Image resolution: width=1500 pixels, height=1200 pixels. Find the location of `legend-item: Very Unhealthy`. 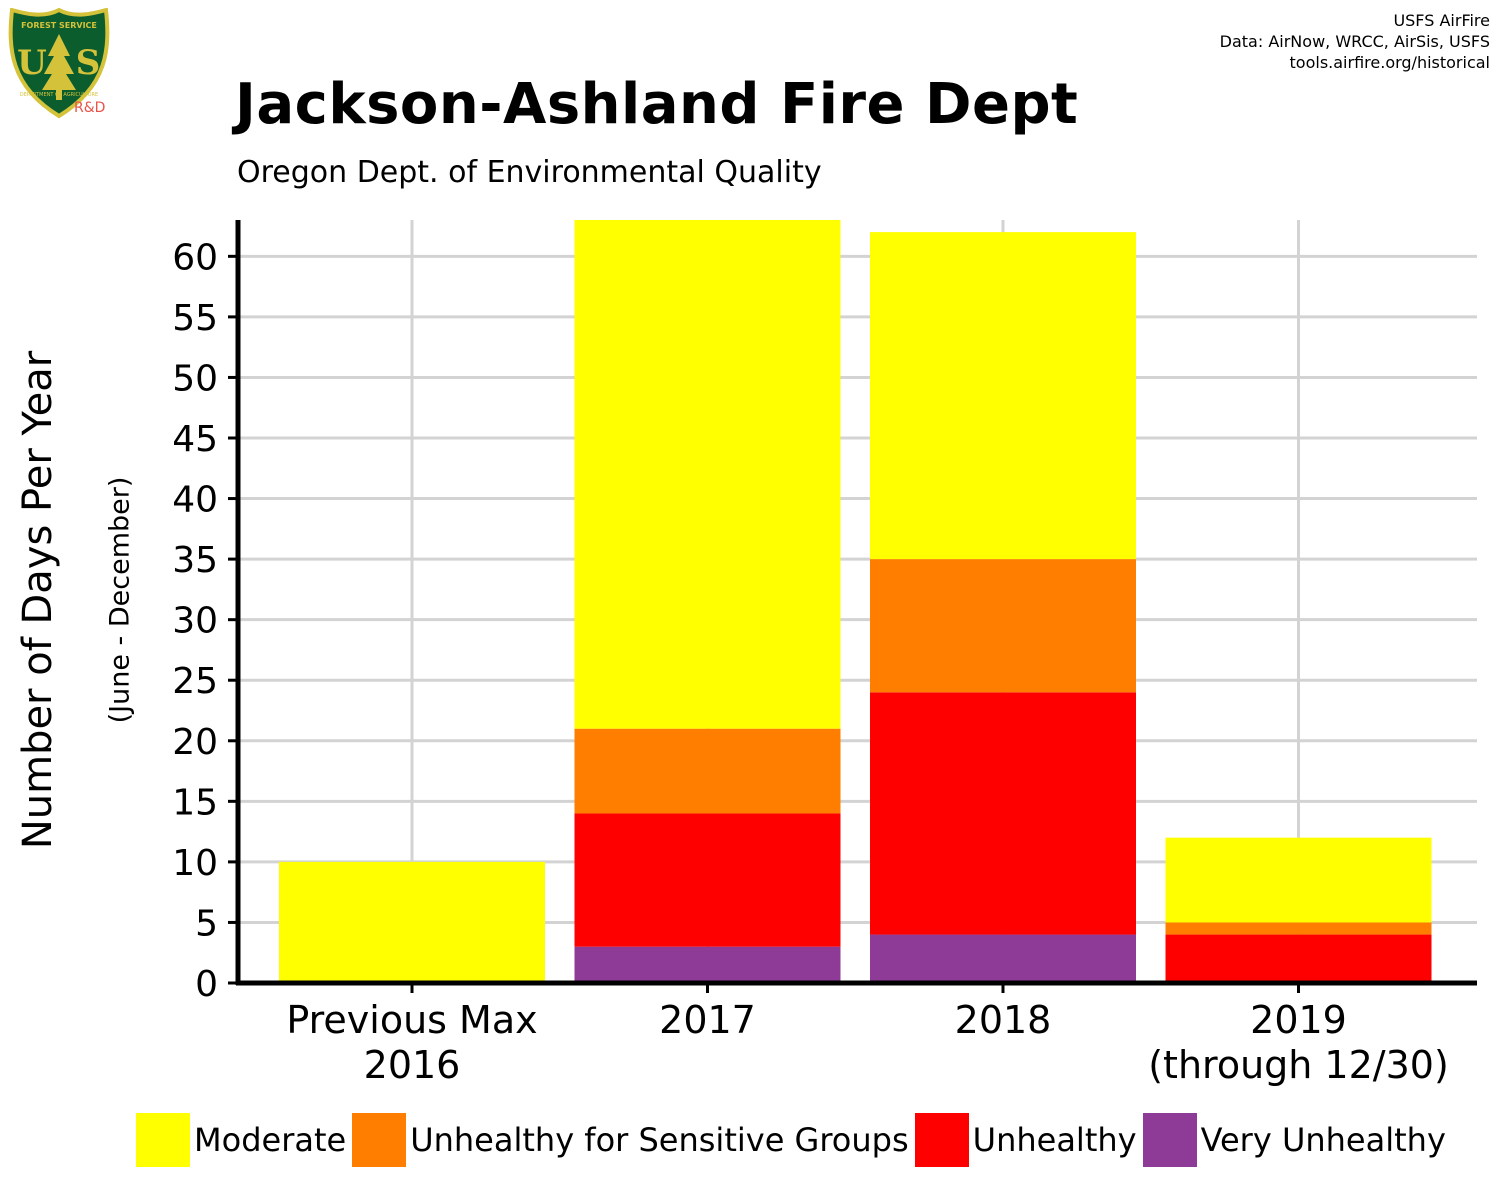

legend-item: Very Unhealthy is located at coordinates (1294, 1140).